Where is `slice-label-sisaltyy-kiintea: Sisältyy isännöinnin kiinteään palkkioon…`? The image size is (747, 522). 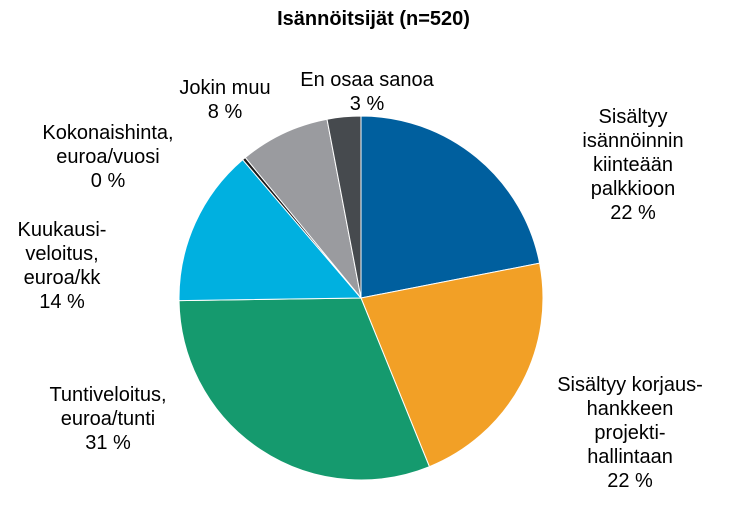 slice-label-sisaltyy-kiintea: Sisältyy isännöinnin kiinteään palkkioon… is located at coordinates (633, 165).